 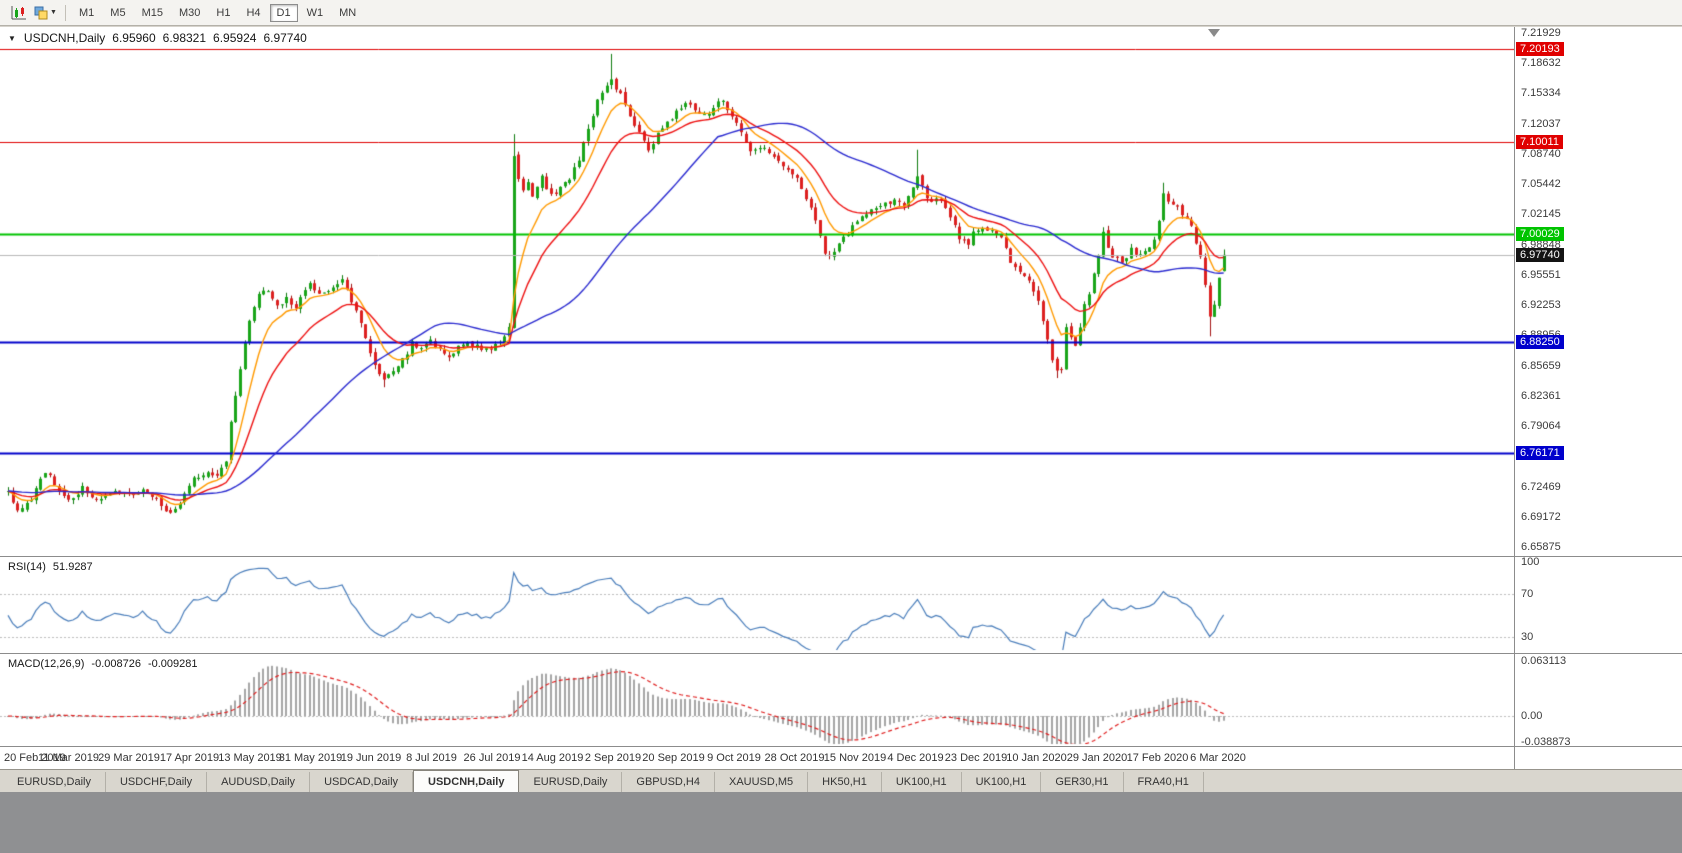 I want to click on date-label: 29 Jan 2020, so click(x=1097, y=758).